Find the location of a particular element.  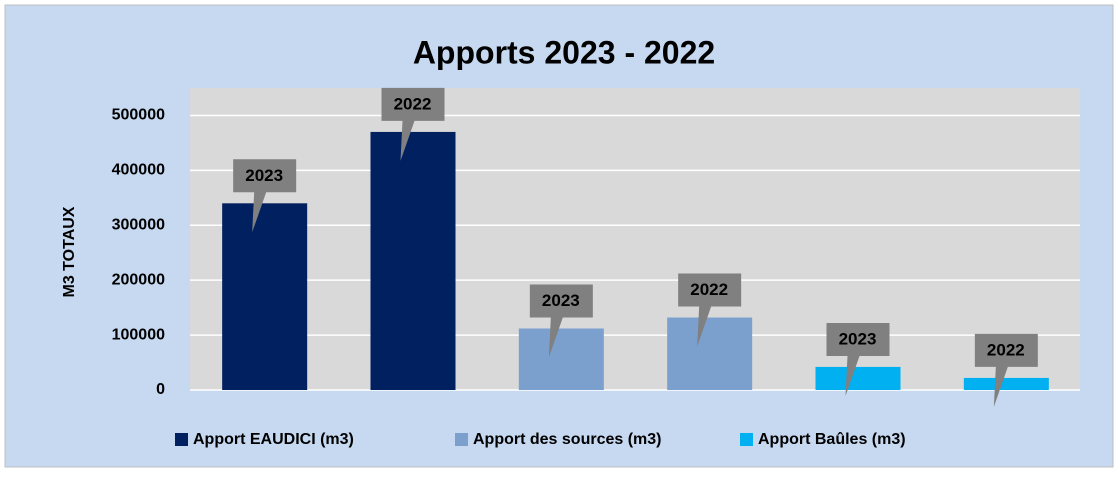

legend-label: Apport EAUDICI (m3) is located at coordinates (273, 439).